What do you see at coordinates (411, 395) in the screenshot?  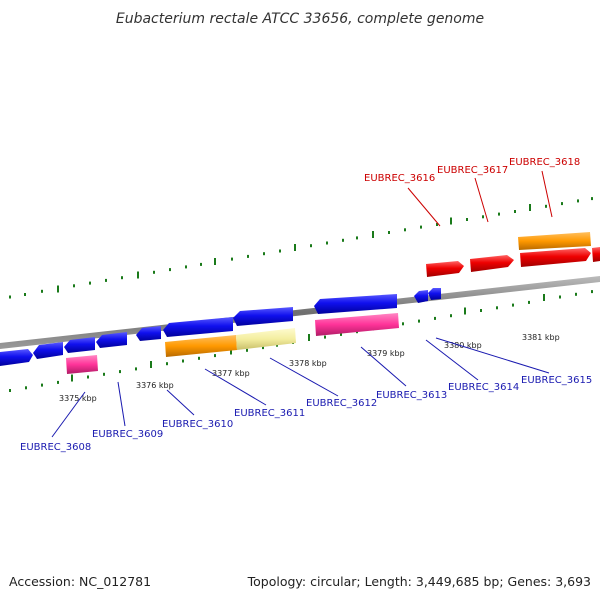 I see `gene-label: EUBREC_3613` at bounding box center [411, 395].